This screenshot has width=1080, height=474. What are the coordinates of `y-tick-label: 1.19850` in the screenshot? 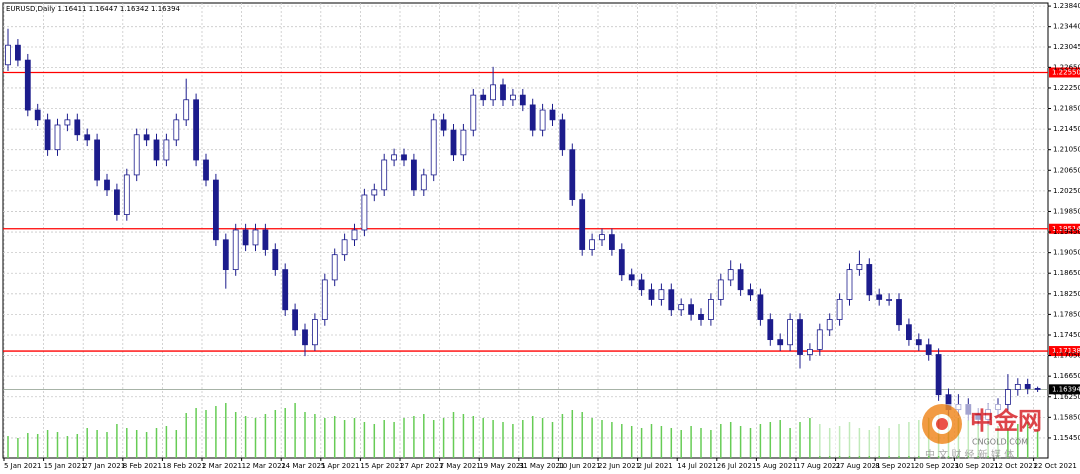 It's located at (1066, 211).